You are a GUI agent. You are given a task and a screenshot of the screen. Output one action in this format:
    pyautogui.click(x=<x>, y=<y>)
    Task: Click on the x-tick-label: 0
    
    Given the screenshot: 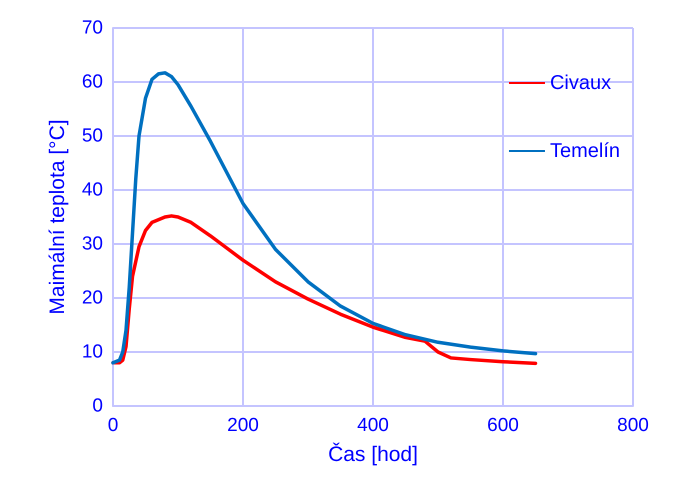 What is the action you would take?
    pyautogui.click(x=113, y=425)
    